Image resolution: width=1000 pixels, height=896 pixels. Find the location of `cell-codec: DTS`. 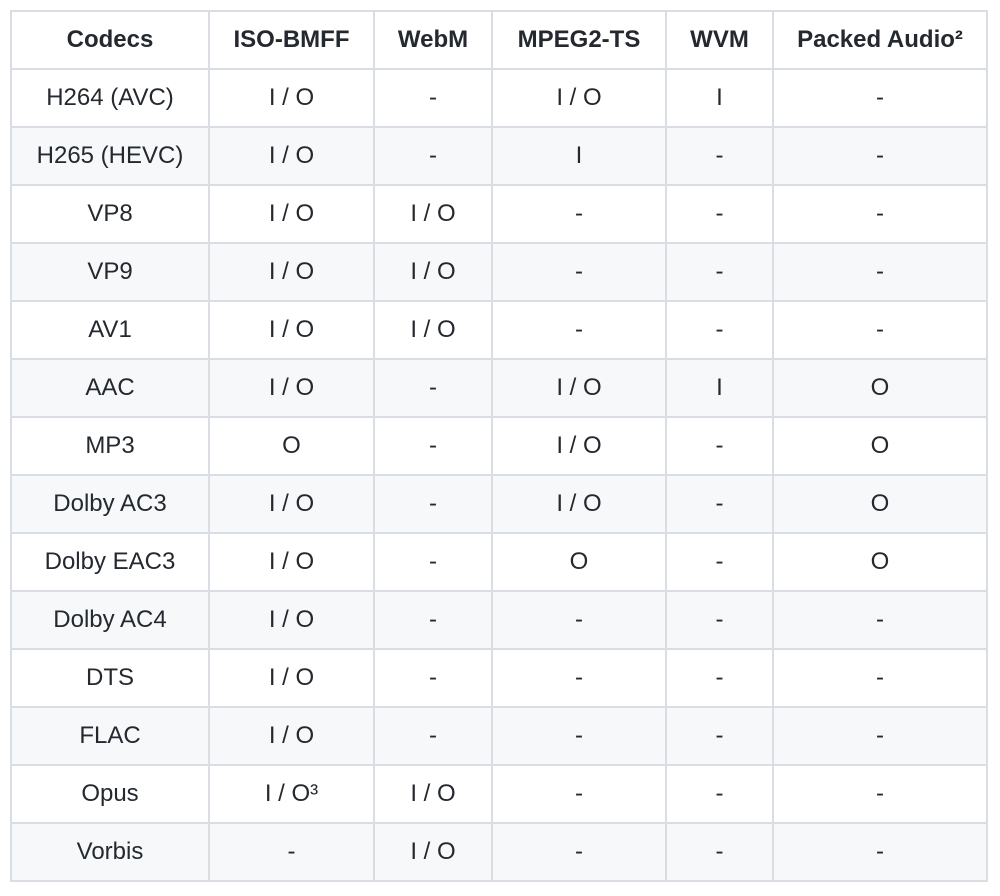

cell-codec: DTS is located at coordinates (110, 678).